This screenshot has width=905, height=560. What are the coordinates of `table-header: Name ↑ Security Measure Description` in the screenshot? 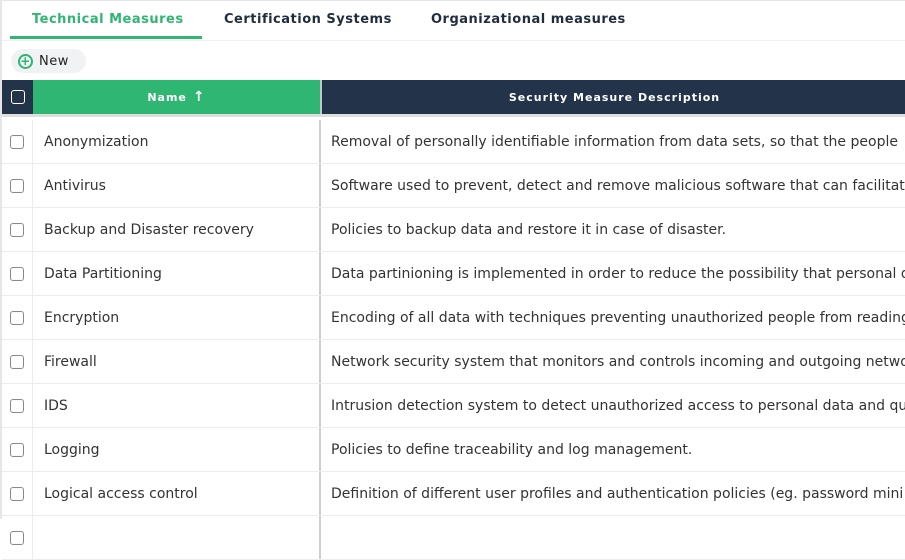 It's located at (453, 98).